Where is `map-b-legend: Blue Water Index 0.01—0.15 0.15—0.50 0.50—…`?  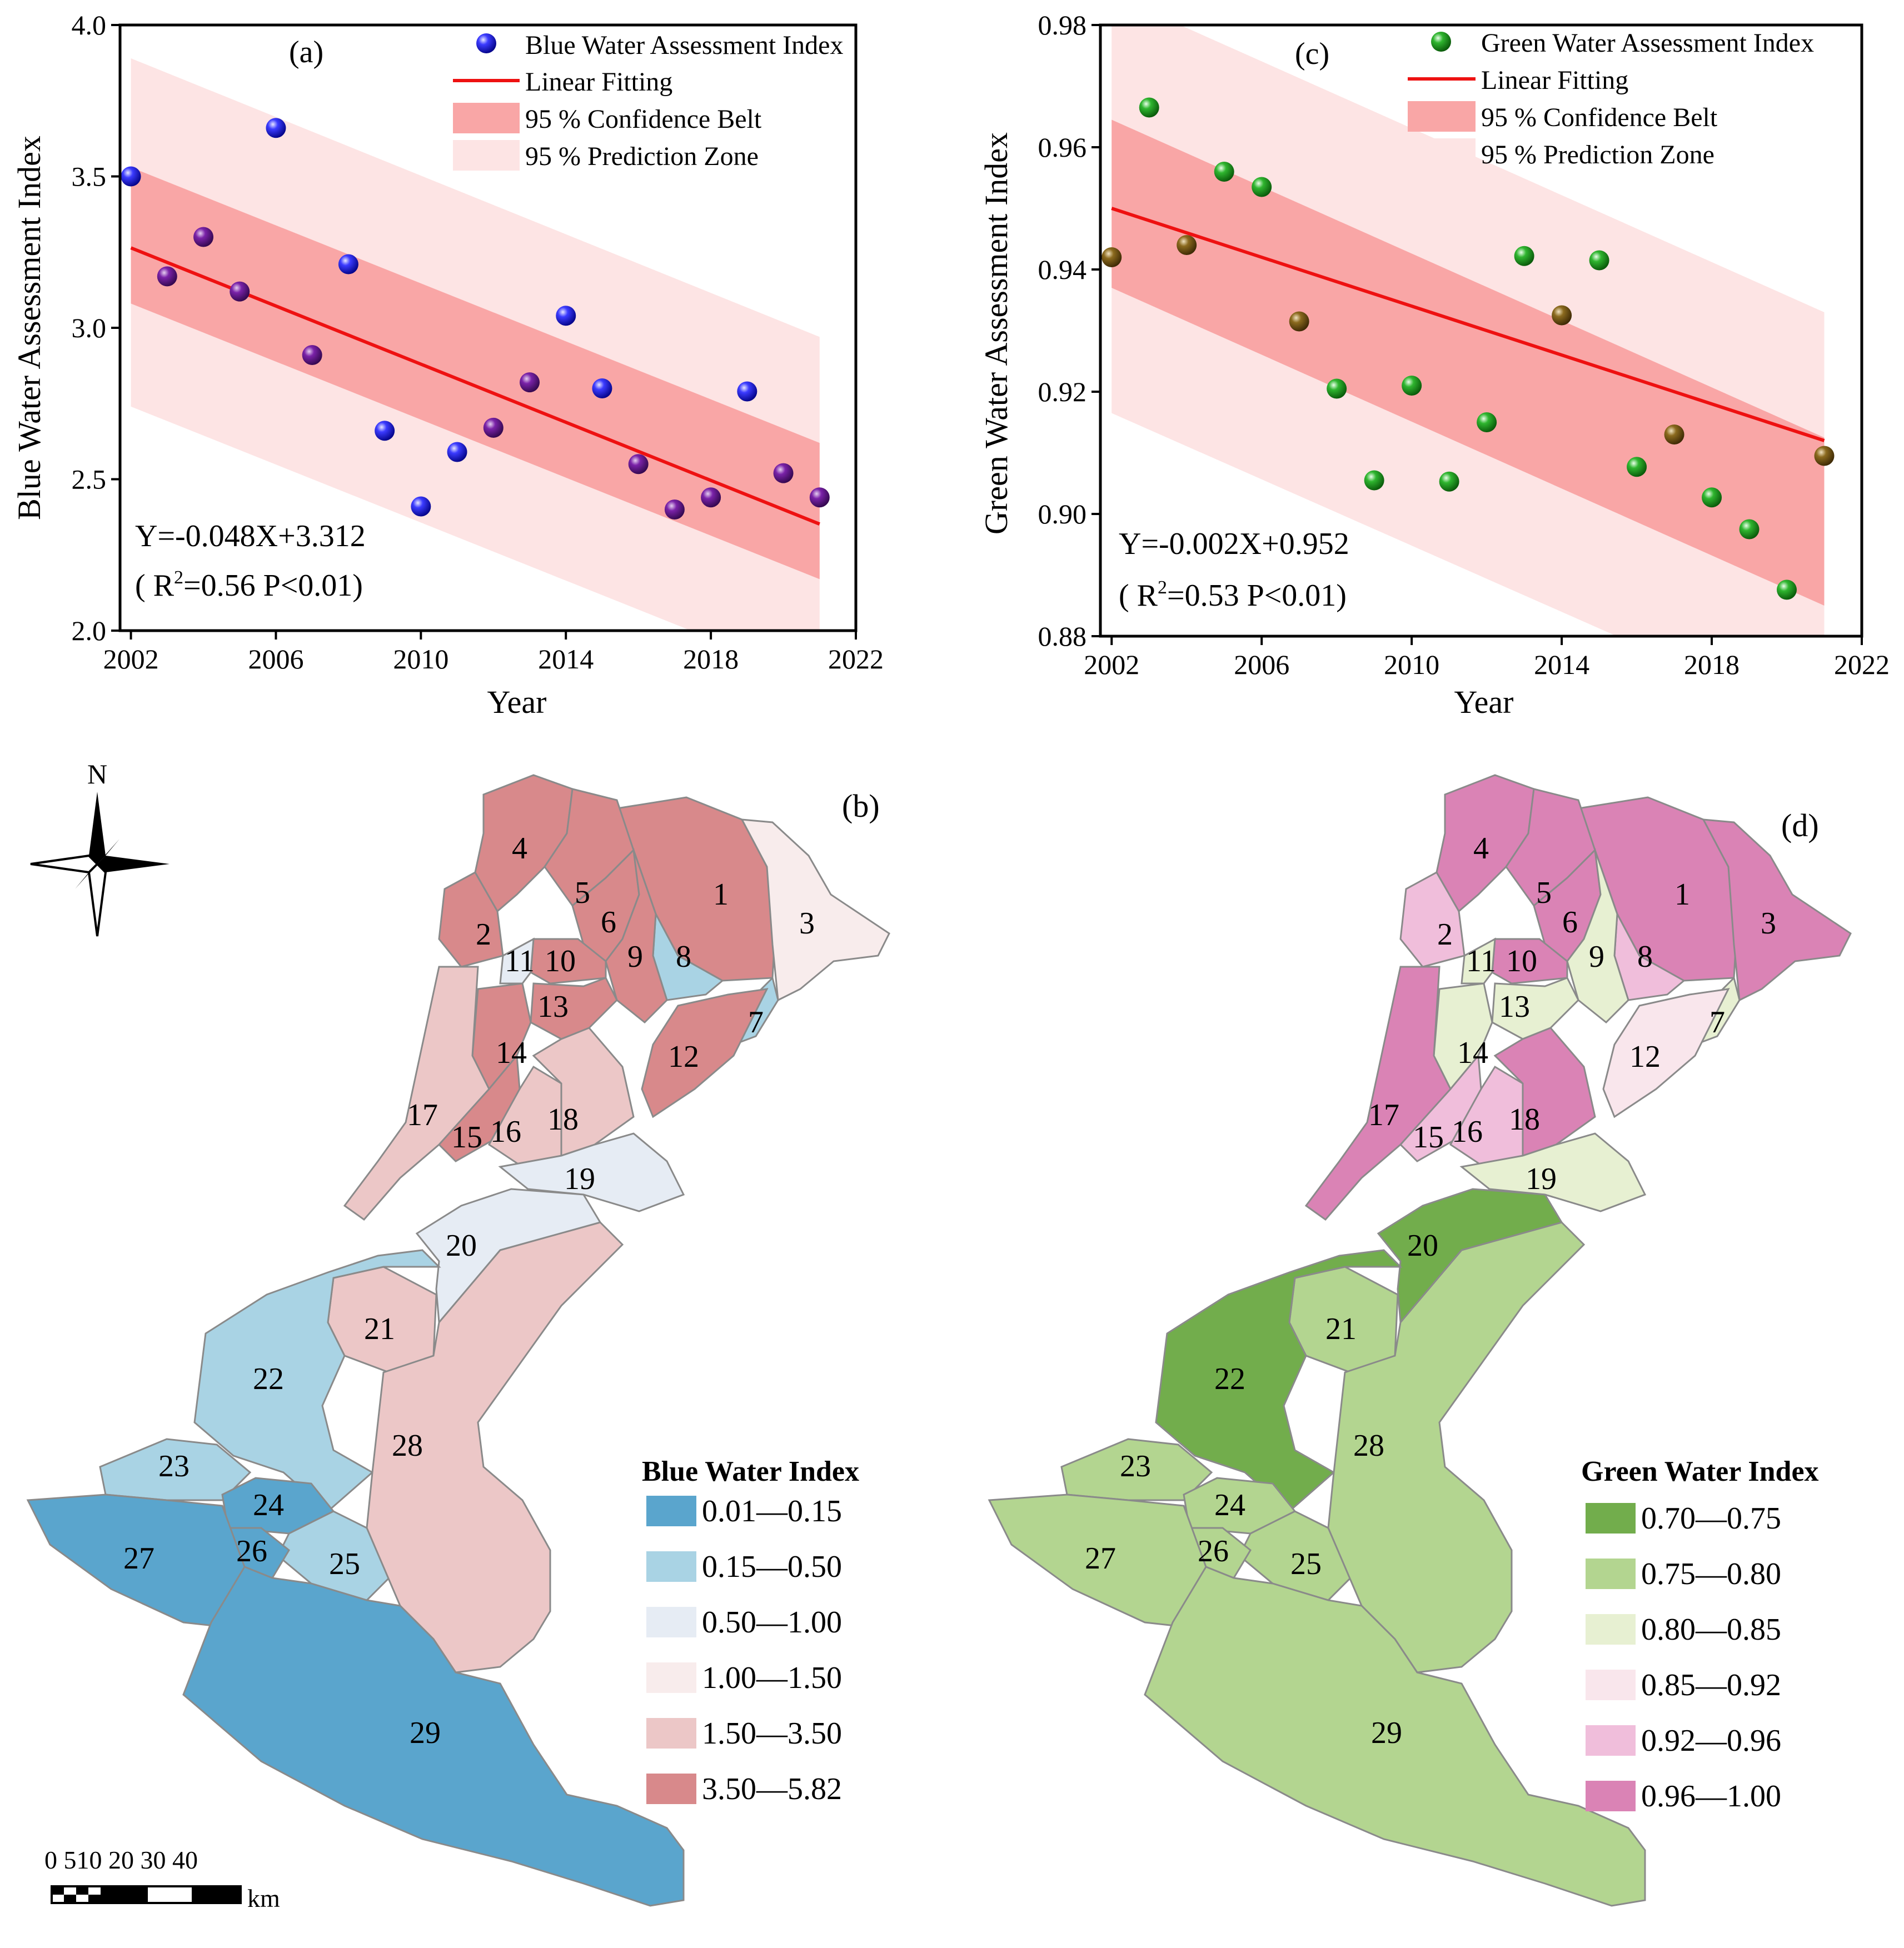 map-b-legend: Blue Water Index 0.01—0.15 0.15—0.50 0.50—… is located at coordinates (750, 1631).